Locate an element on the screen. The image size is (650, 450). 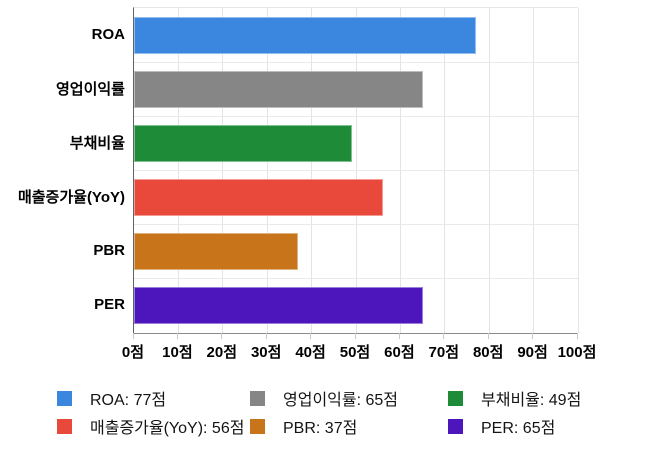
bar-매출증가율(YoY) is located at coordinates (258, 198).